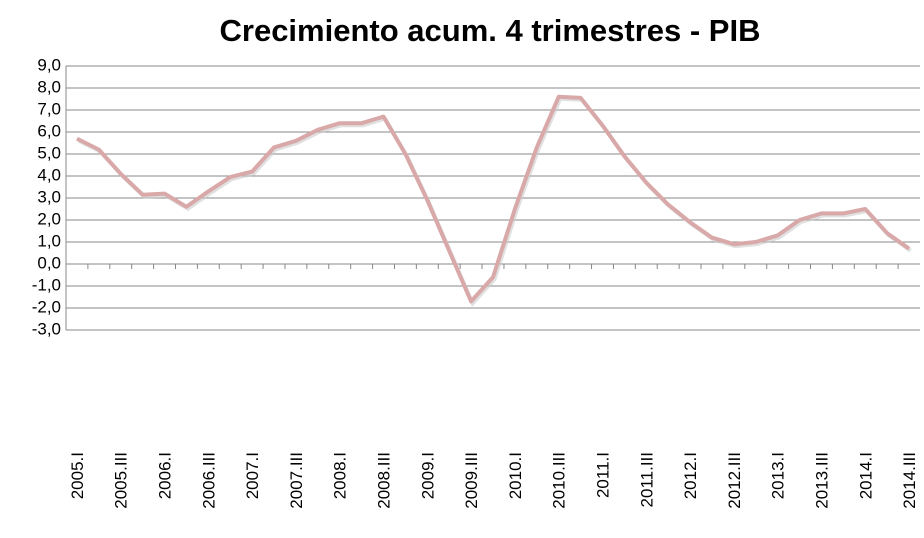 The image size is (924, 538). Describe the element at coordinates (471, 480) in the screenshot. I see `x-tick-label: 2009.III` at that location.